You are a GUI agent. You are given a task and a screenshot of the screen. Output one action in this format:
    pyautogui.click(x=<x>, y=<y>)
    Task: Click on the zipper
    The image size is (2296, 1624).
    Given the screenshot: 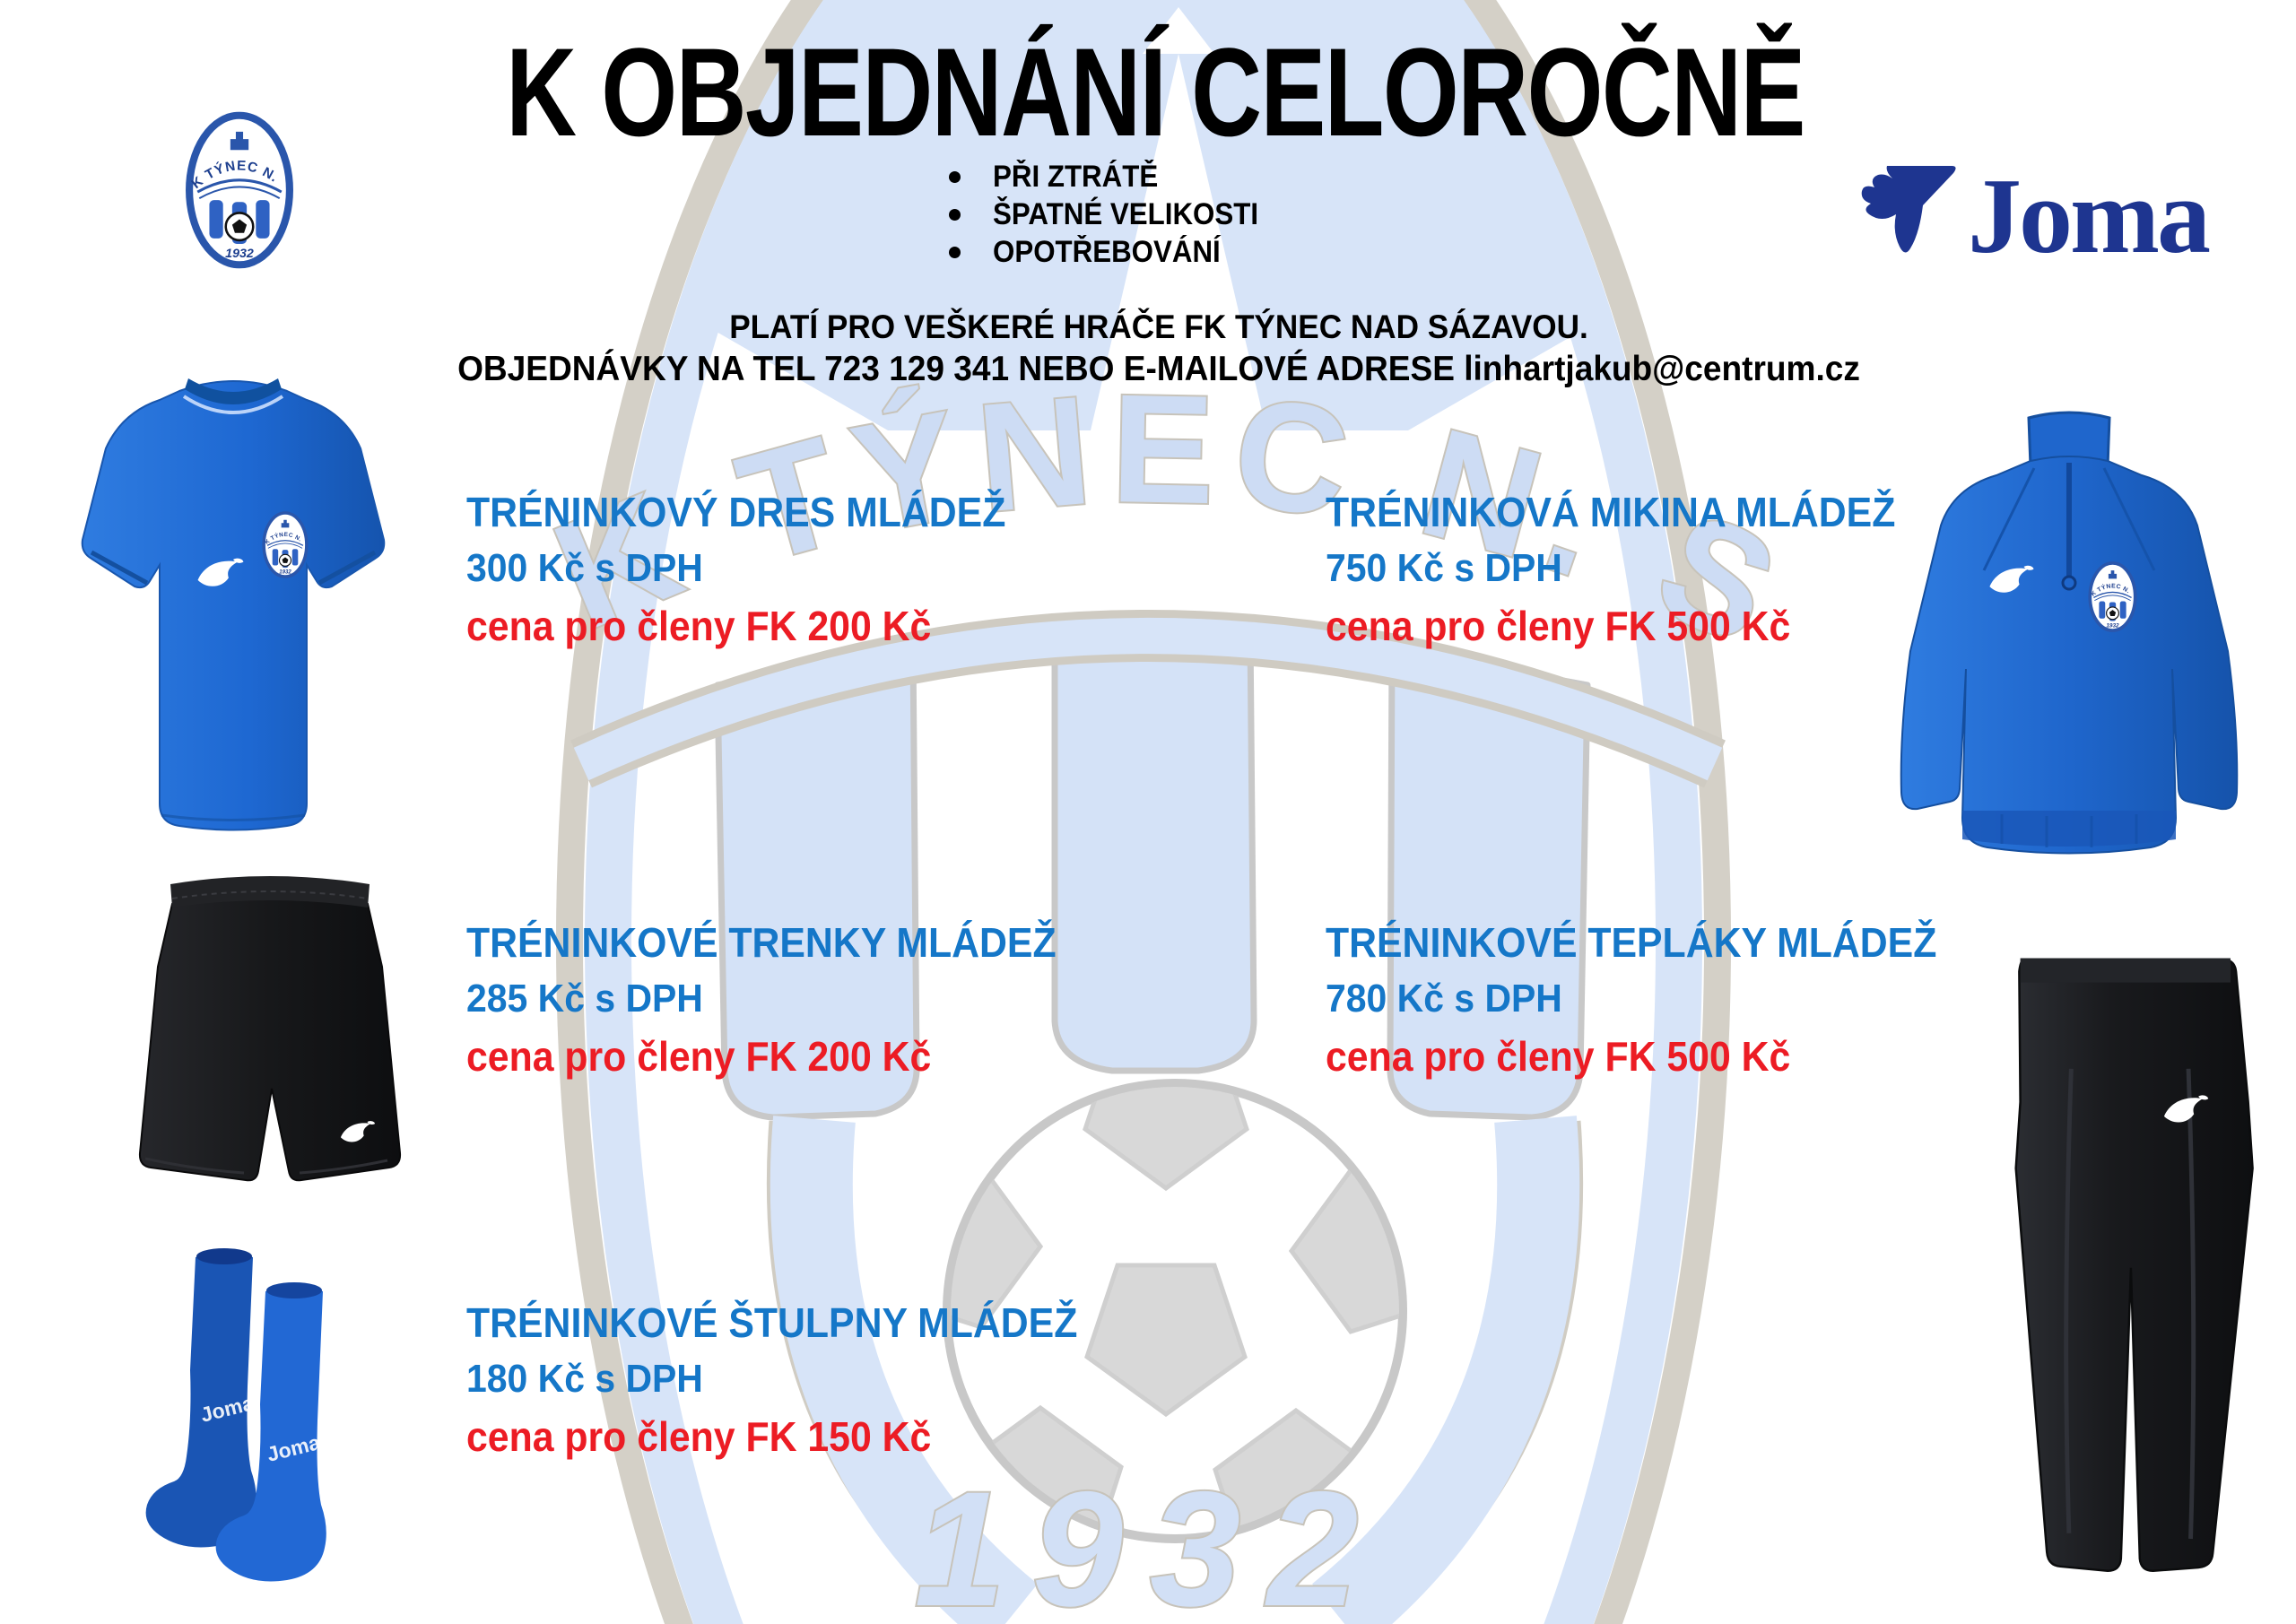 What is the action you would take?
    pyautogui.click(x=2069, y=520)
    